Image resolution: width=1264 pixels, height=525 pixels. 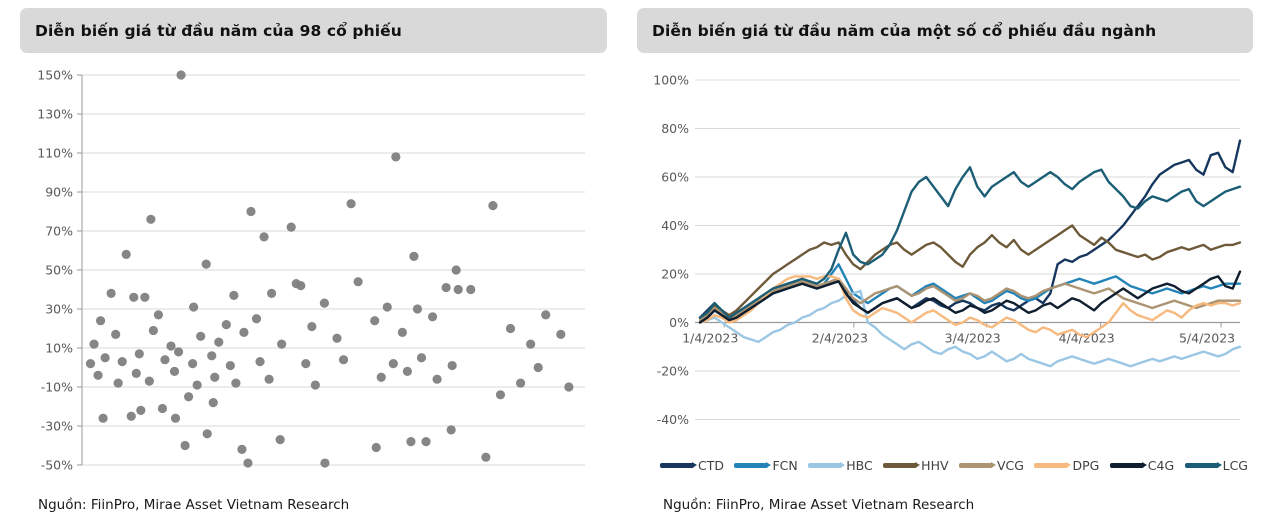 What do you see at coordinates (1142, 465) in the screenshot?
I see `legend-item-C4G: C4G` at bounding box center [1142, 465].